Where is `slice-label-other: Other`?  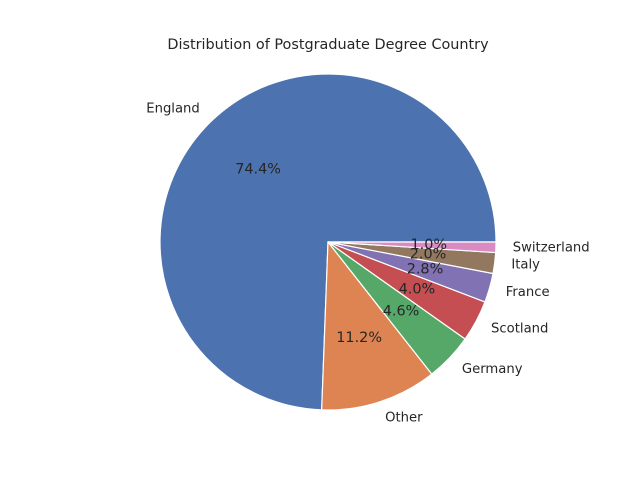 slice-label-other: Other is located at coordinates (404, 417).